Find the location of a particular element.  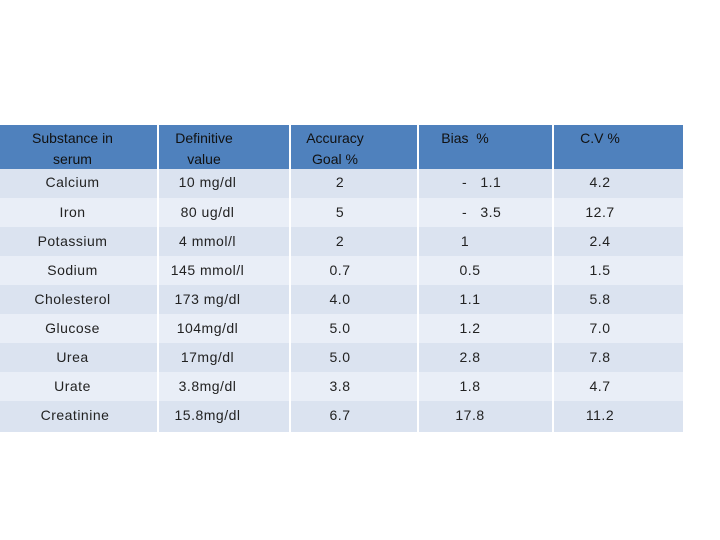

cell-substance: Creatinine is located at coordinates (75, 415).